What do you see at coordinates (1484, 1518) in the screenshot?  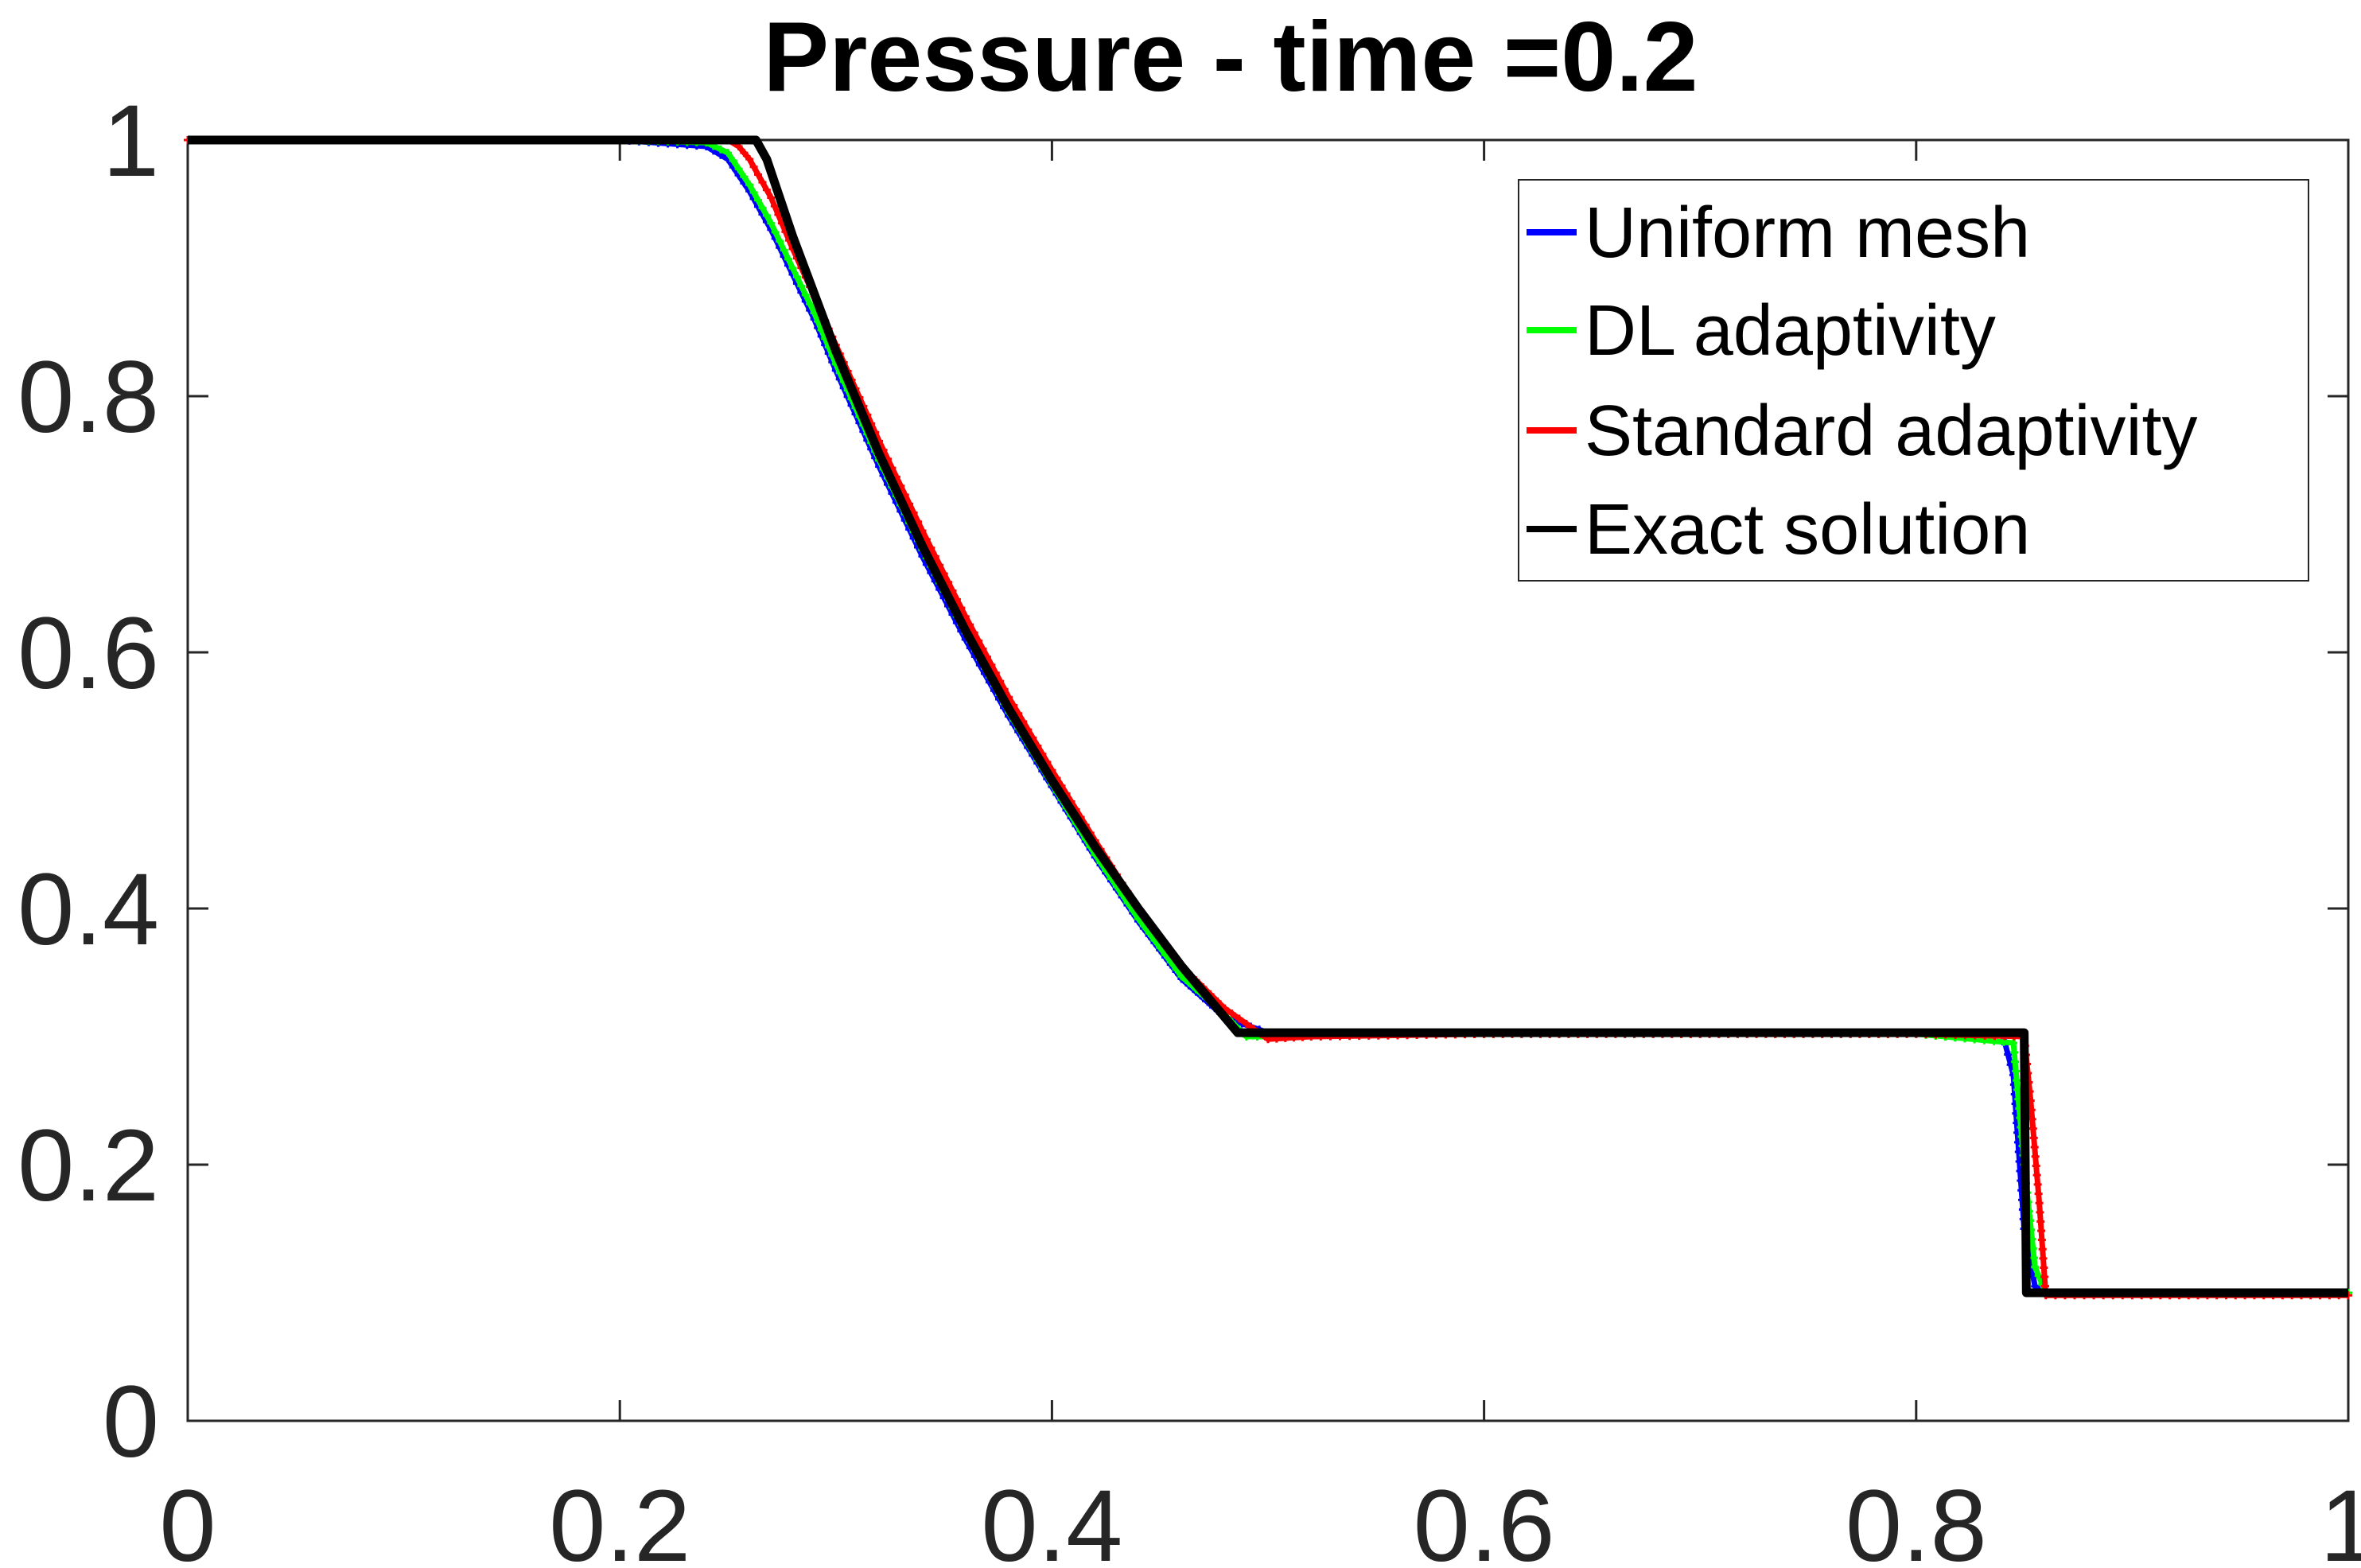 I see `x-tick-label: 0.6` at bounding box center [1484, 1518].